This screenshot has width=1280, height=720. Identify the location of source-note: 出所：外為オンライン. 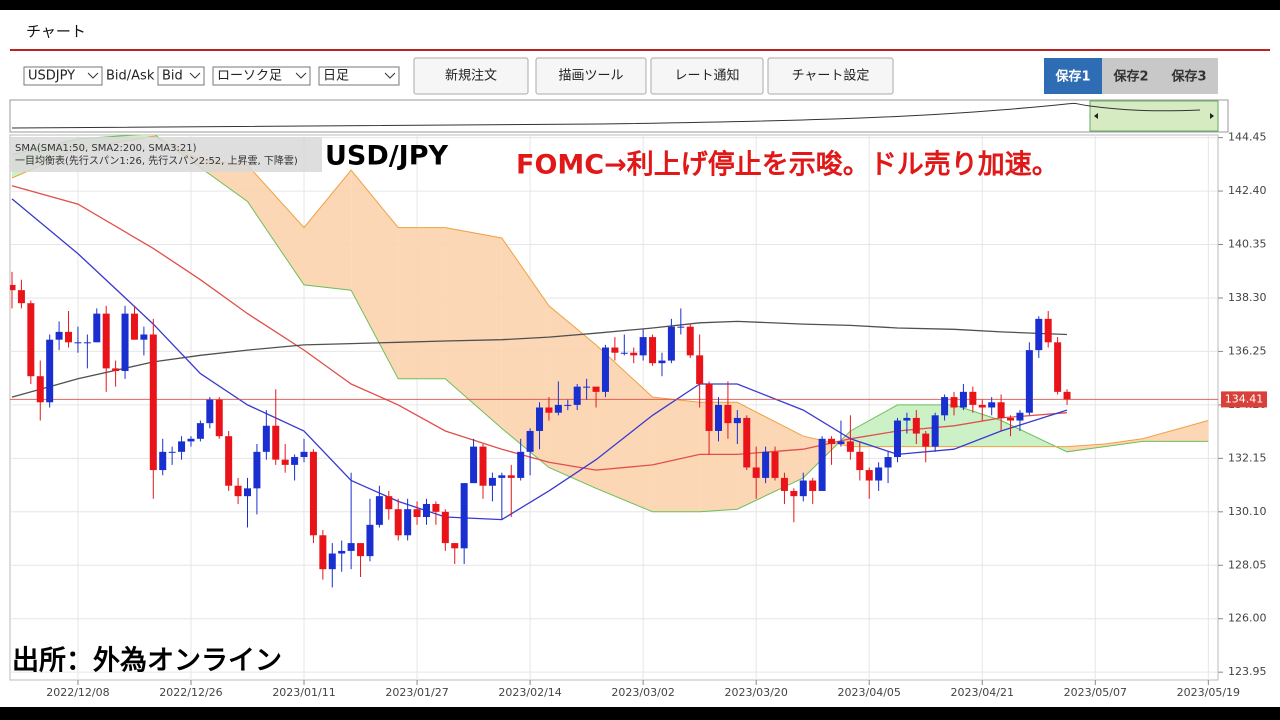
(147, 661).